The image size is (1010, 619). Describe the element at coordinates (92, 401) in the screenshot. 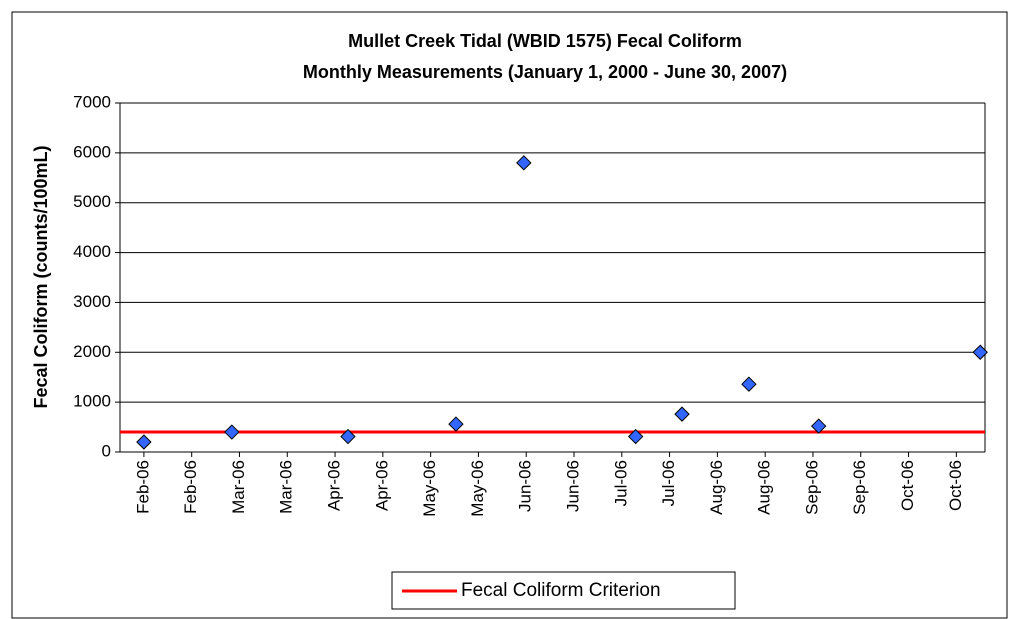

I see `y-tick-label: 1000` at that location.